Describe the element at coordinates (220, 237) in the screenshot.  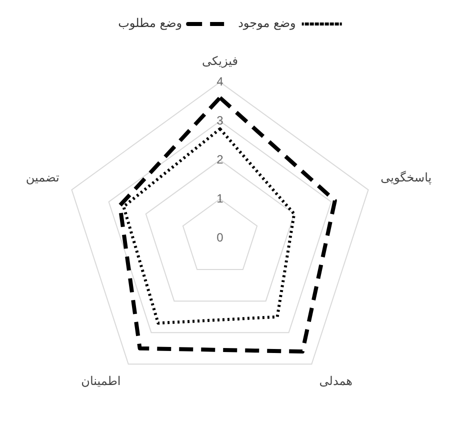
I see `y-tick-label: 0` at that location.